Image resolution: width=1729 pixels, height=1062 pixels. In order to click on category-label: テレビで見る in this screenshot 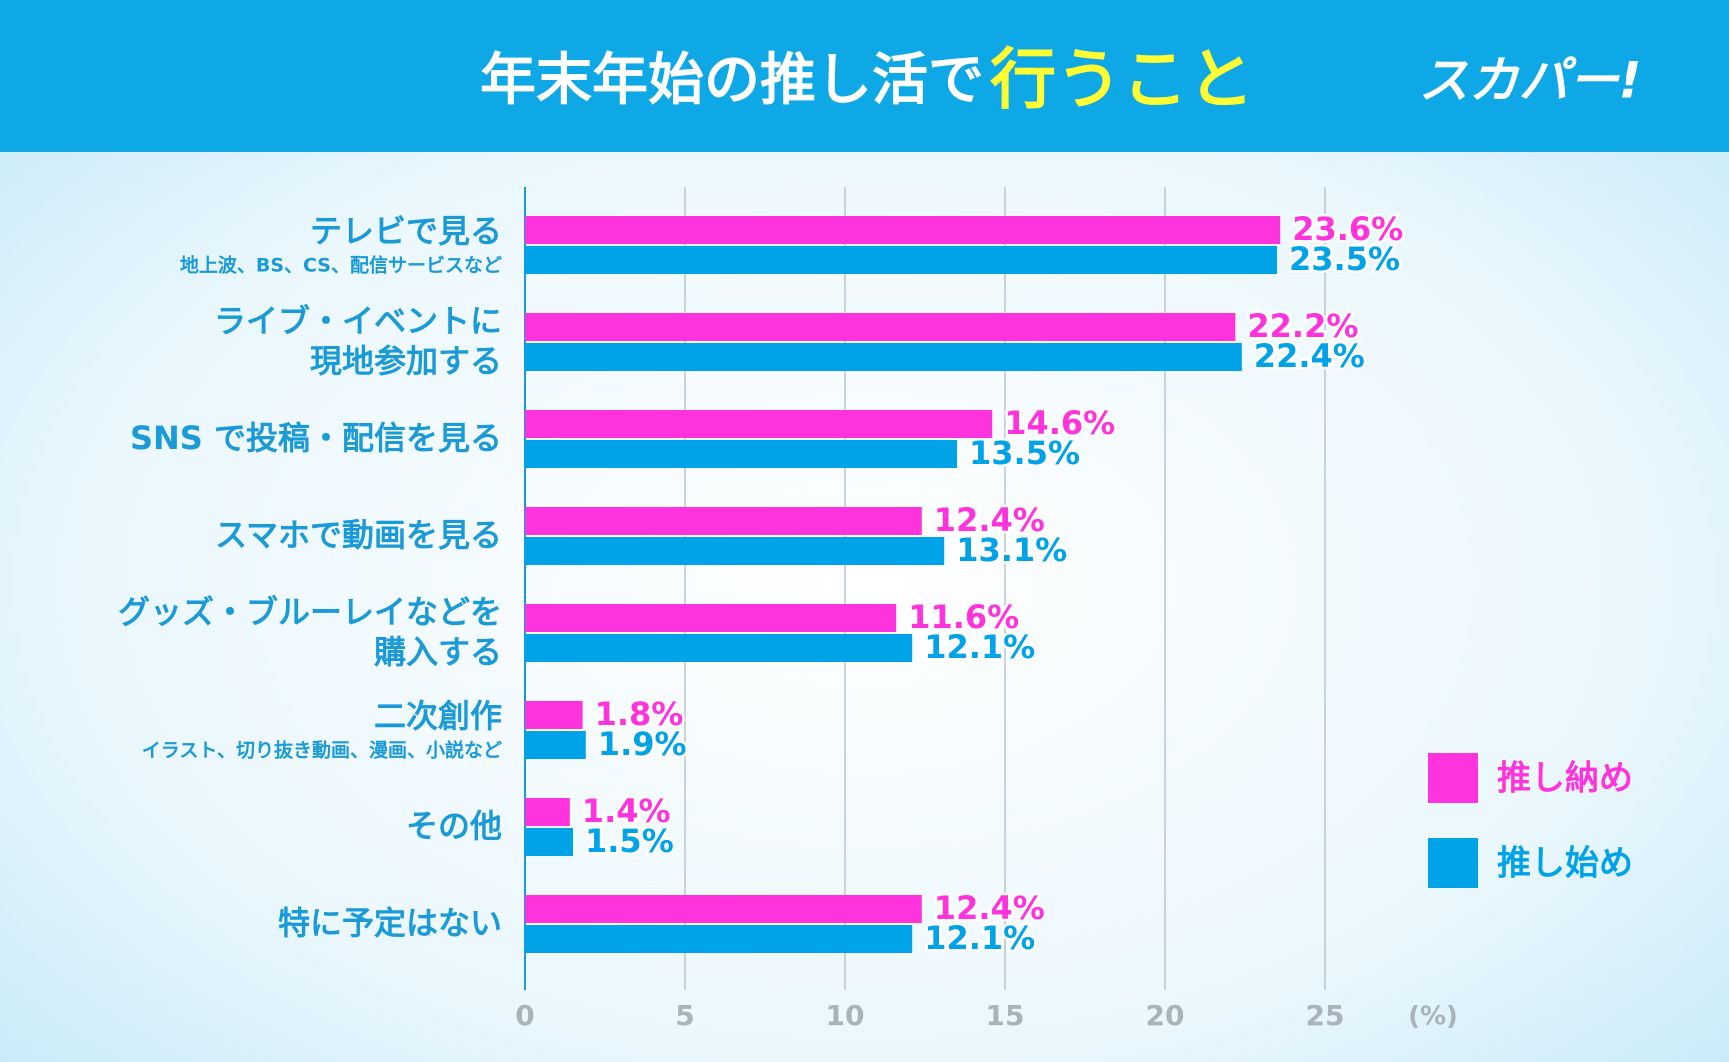, I will do `click(406, 231)`.